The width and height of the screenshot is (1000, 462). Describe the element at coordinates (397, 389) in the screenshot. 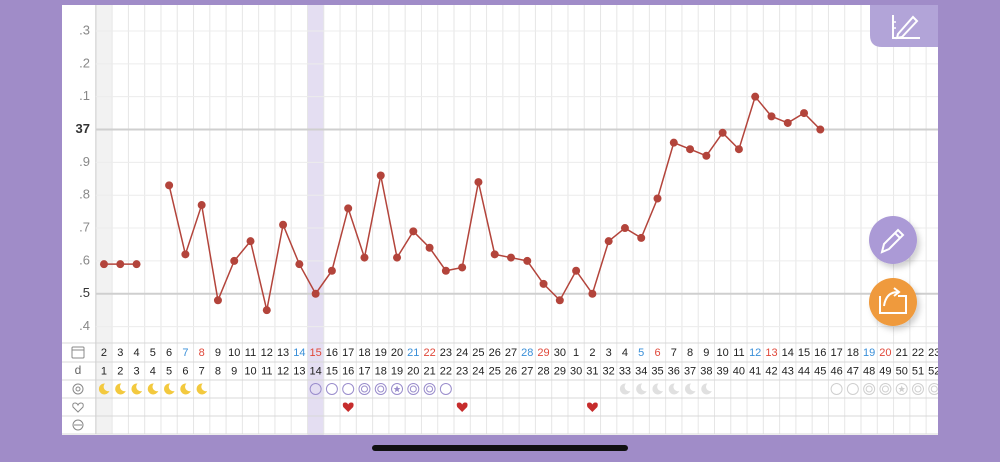

I see `star-symbol` at that location.